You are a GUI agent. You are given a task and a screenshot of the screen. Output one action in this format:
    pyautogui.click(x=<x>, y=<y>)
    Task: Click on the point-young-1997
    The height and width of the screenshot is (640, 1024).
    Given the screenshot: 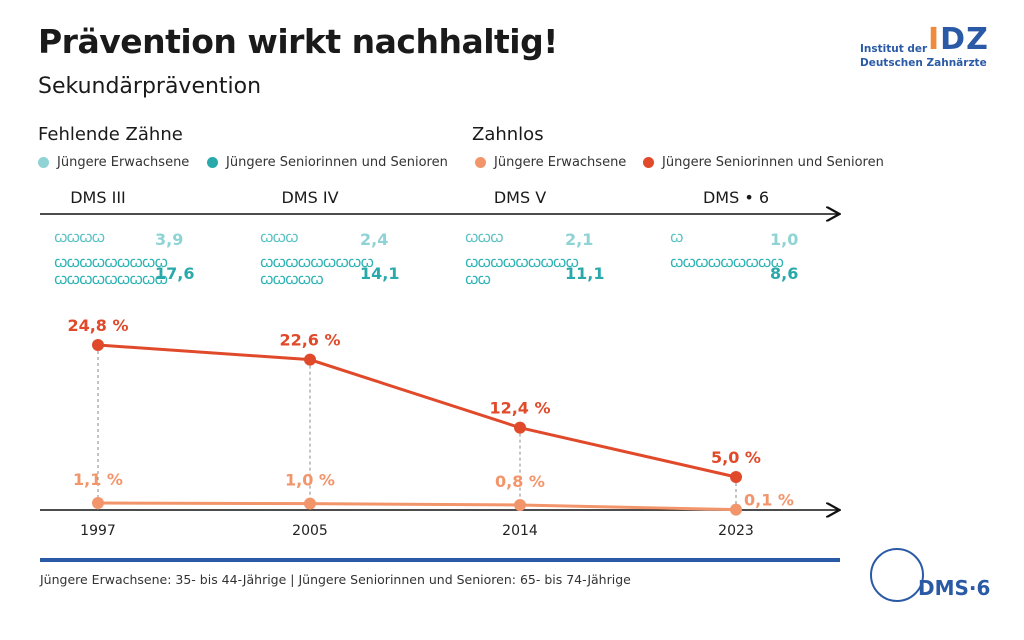 What is the action you would take?
    pyautogui.click(x=98, y=503)
    